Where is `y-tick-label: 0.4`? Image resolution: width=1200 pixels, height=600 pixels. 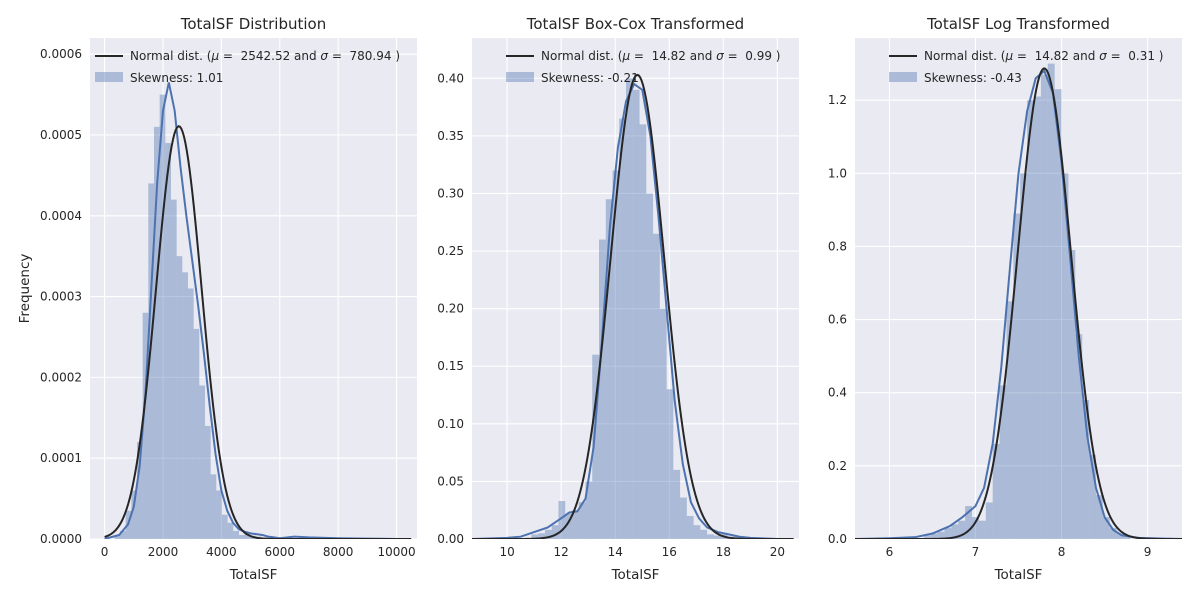 y-tick-label: 0.4 is located at coordinates (837, 393).